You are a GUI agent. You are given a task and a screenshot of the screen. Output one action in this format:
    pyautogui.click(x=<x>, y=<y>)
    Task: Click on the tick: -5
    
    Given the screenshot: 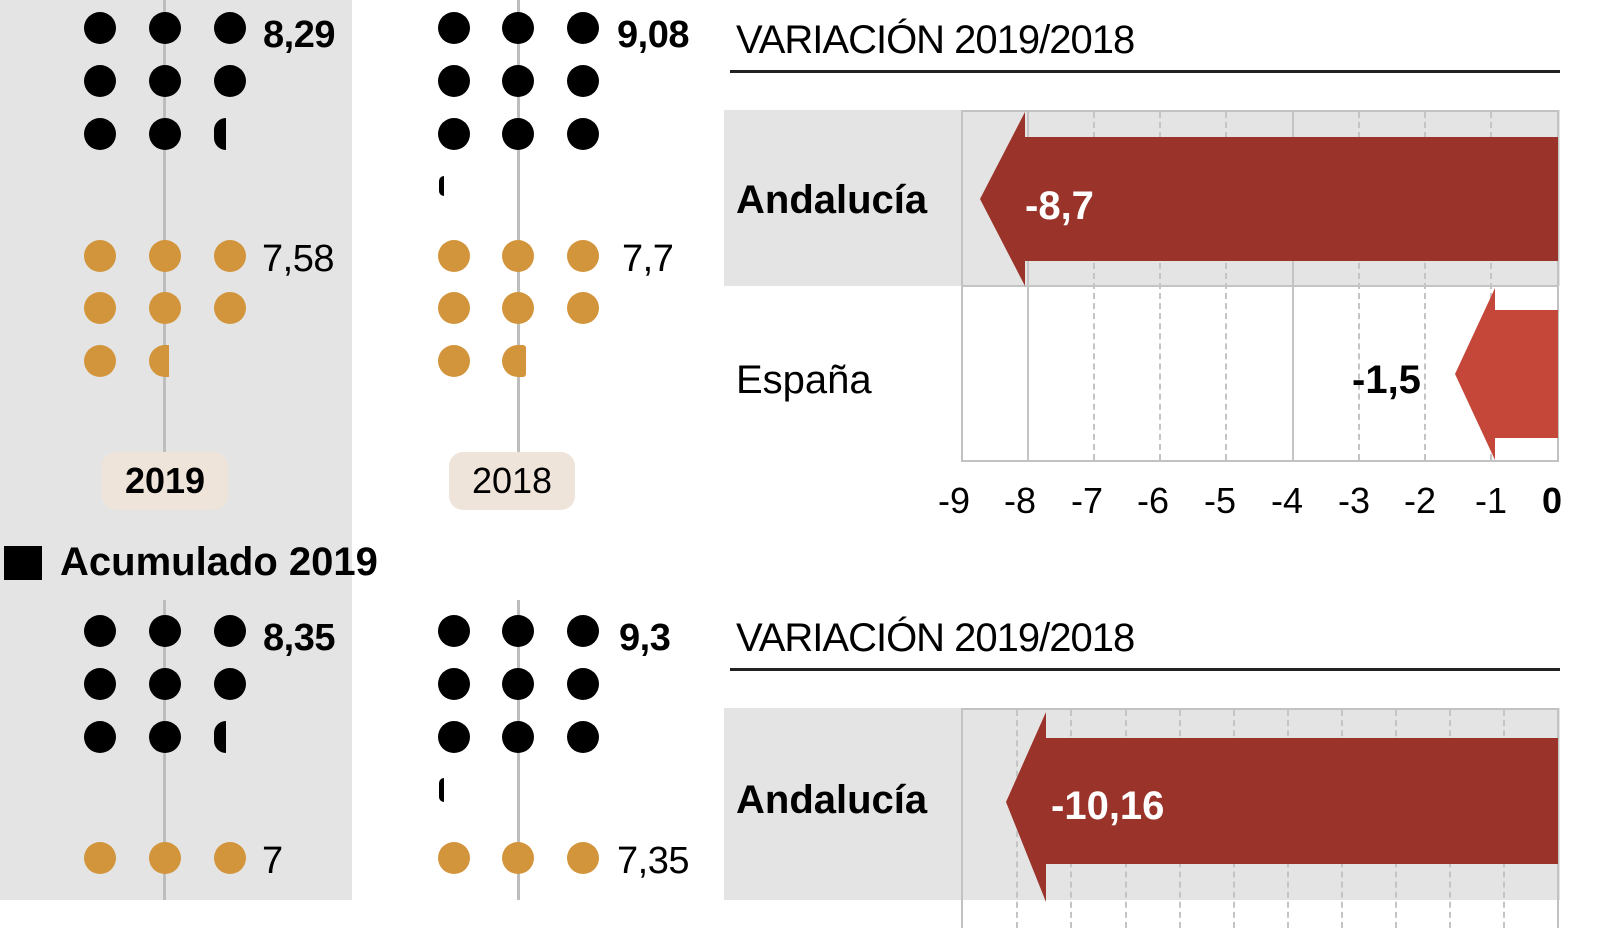 What is the action you would take?
    pyautogui.click(x=1220, y=500)
    